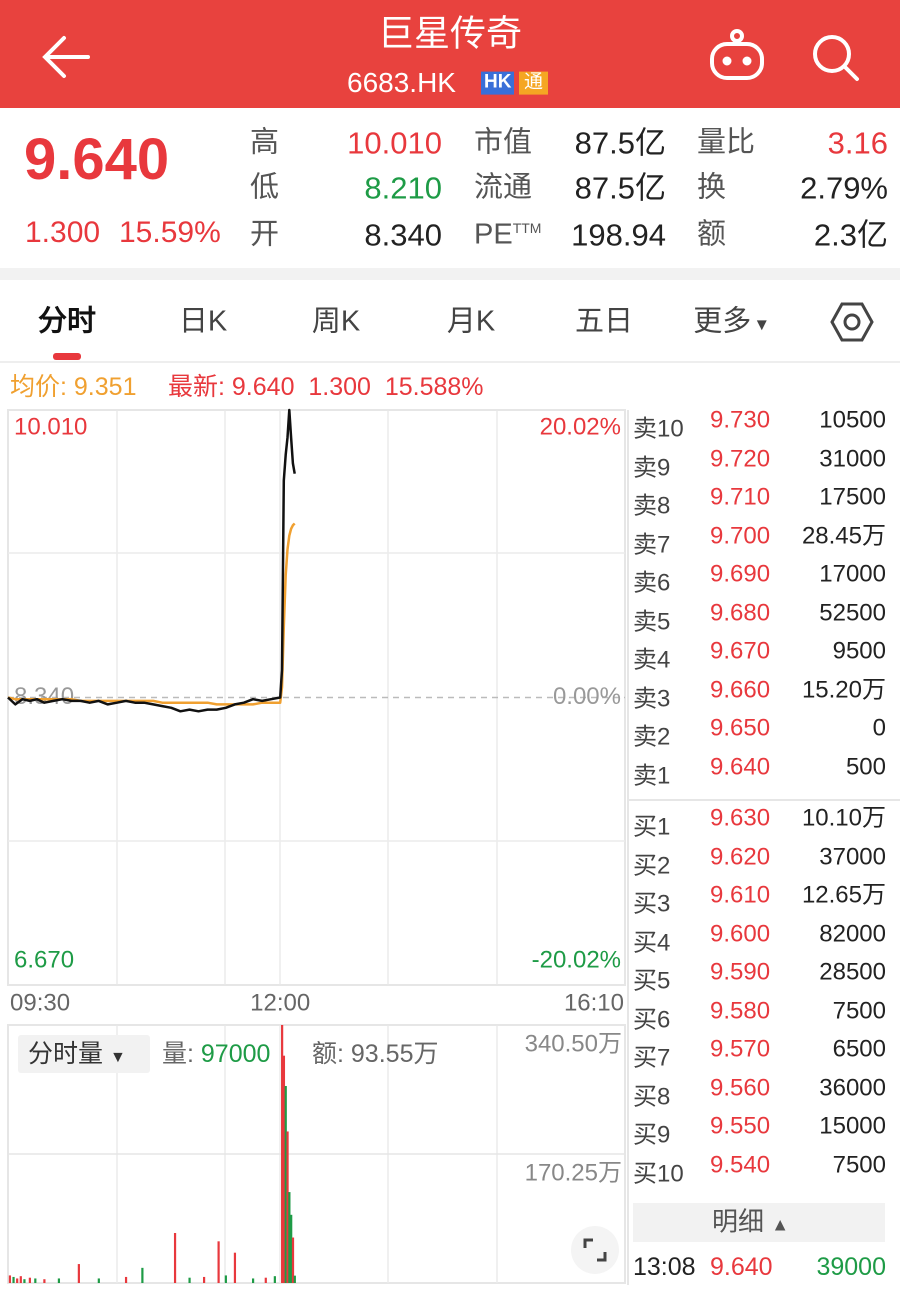 The height and width of the screenshot is (1291, 900). Describe the element at coordinates (401, 83) in the screenshot. I see `stock-code: 6683.HK` at that location.